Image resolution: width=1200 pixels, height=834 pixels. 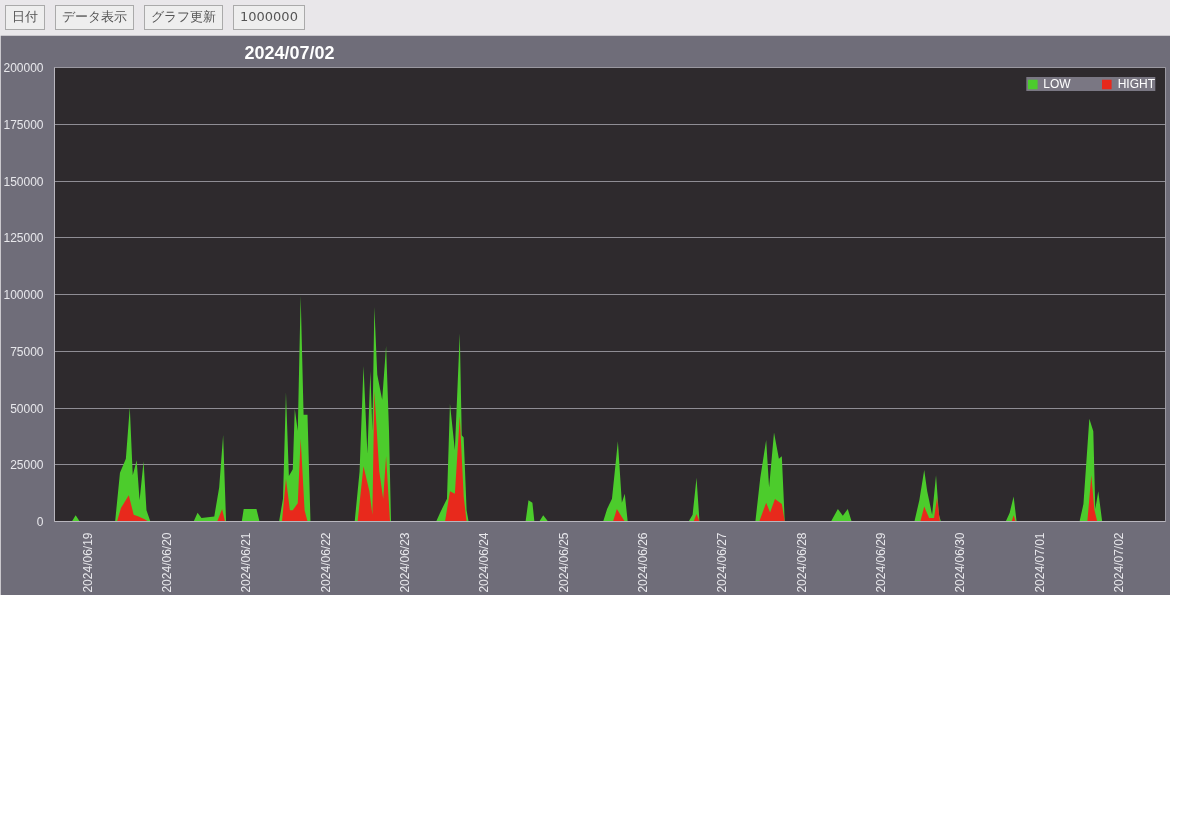 I want to click on text: グラフ更新, so click(x=183, y=17).